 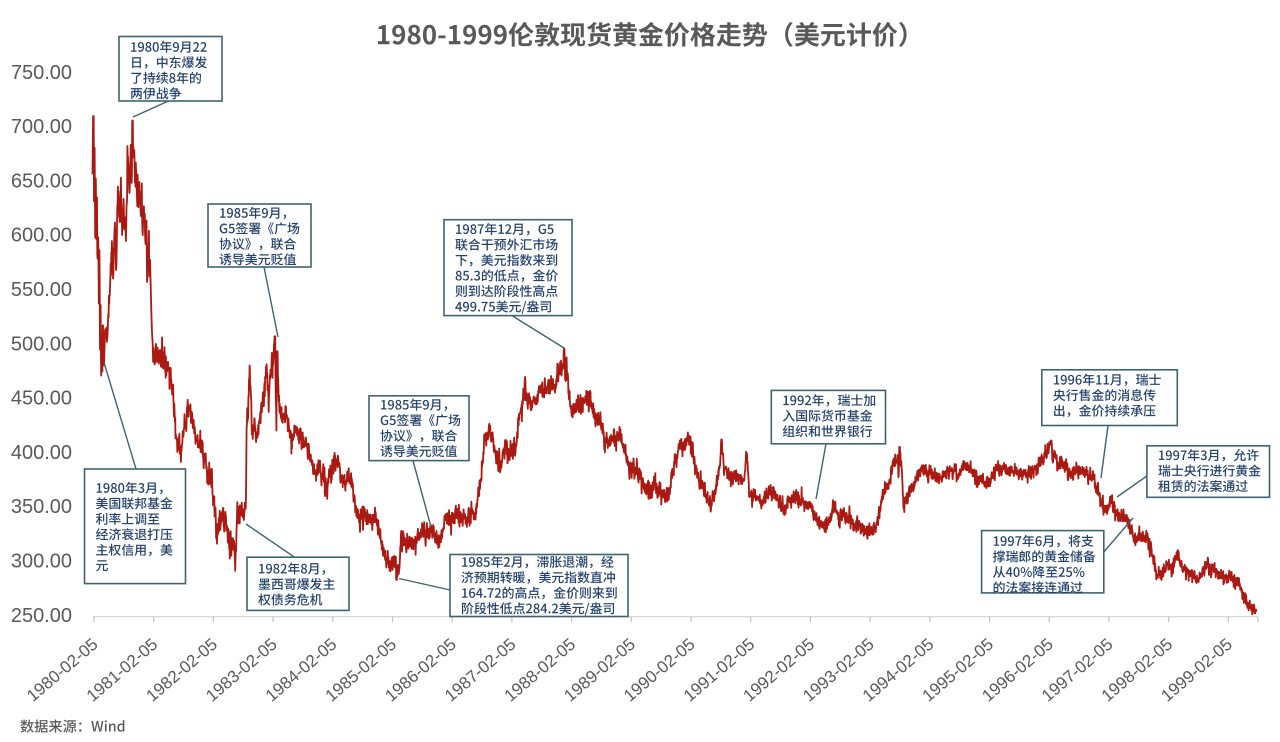 I want to click on svg-text: 450.00, so click(x=41, y=399).